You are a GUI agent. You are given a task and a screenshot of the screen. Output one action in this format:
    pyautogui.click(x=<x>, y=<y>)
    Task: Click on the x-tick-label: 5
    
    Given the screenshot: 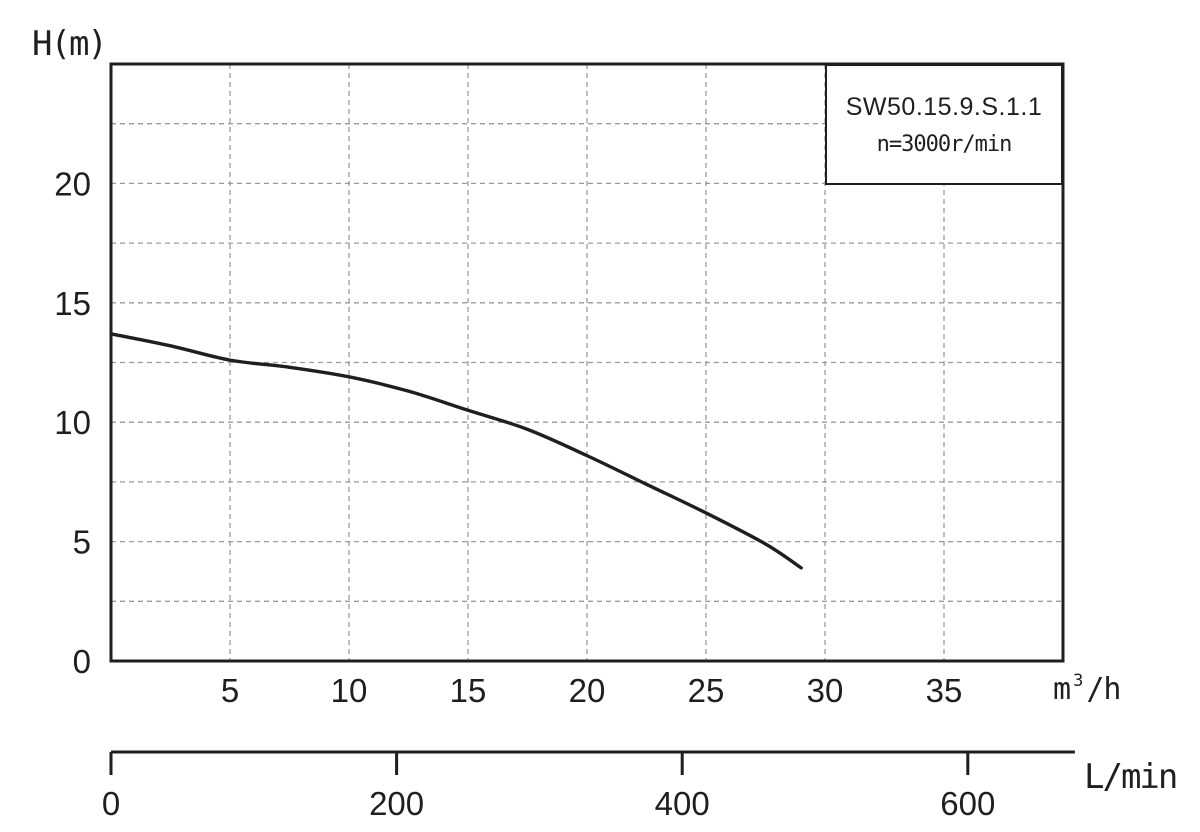 What is the action you would take?
    pyautogui.click(x=230, y=690)
    